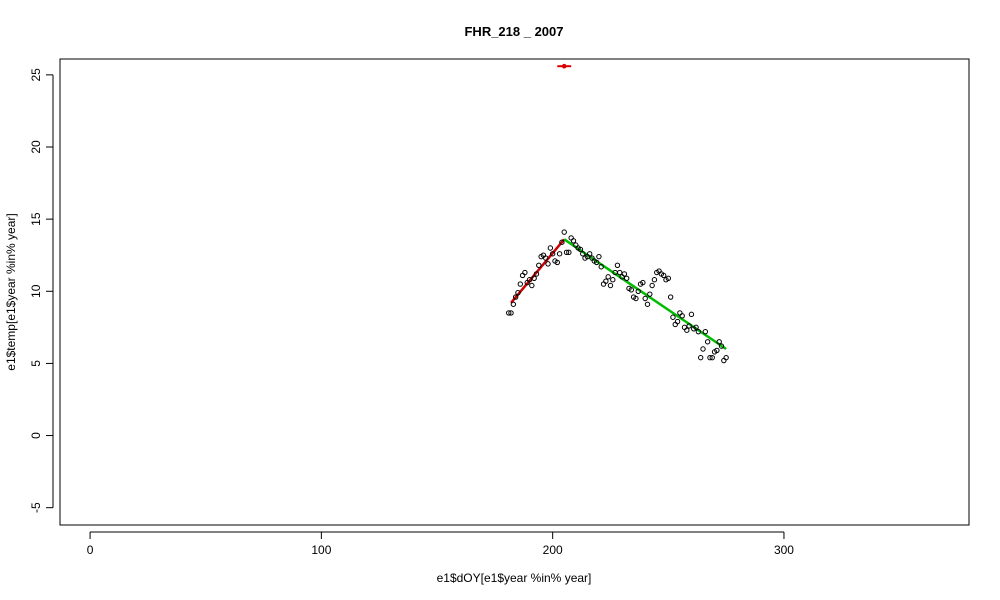  Describe the element at coordinates (321, 550) in the screenshot. I see `x-tick-label: 100` at that location.